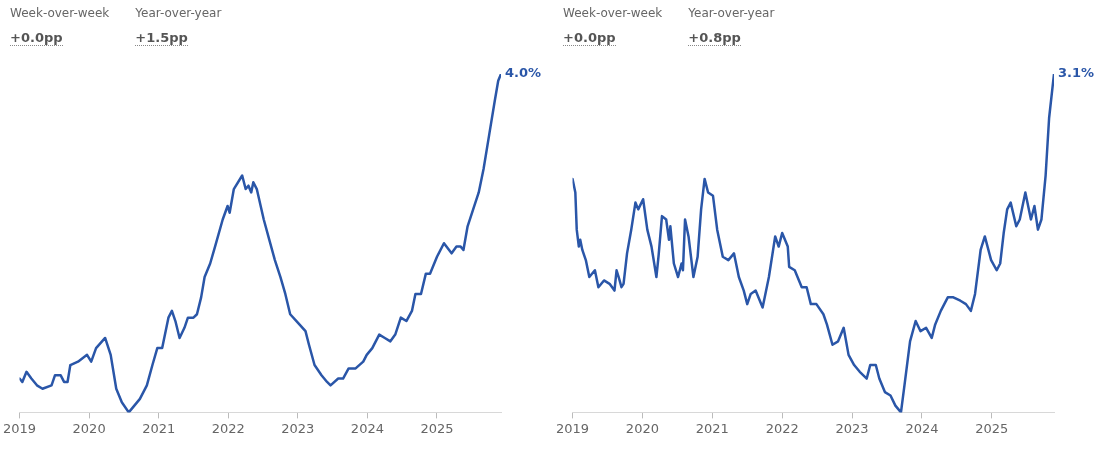 The image size is (1107, 452). Describe the element at coordinates (714, 38) in the screenshot. I see `text: +0.8pp` at that location.